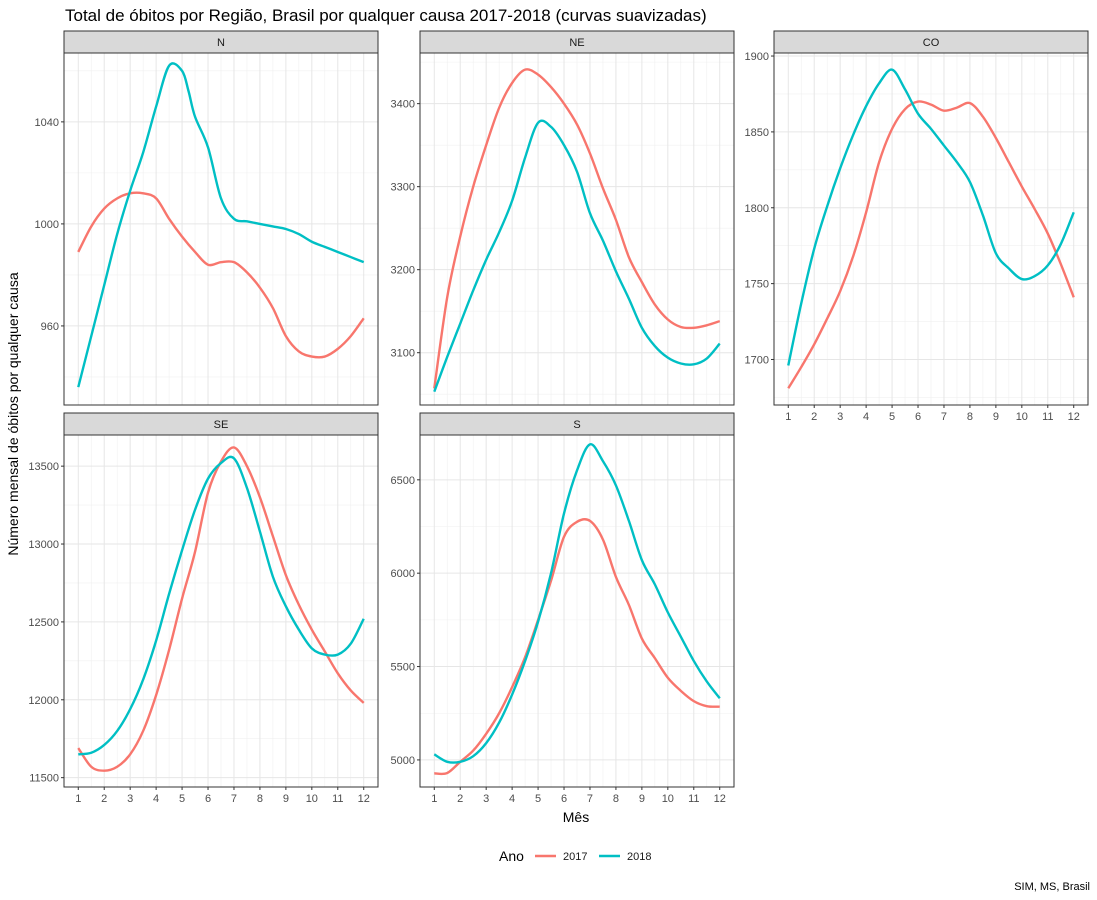 This screenshot has height=900, width=1097. I want to click on y-tick-label: 11500, so click(44, 779).